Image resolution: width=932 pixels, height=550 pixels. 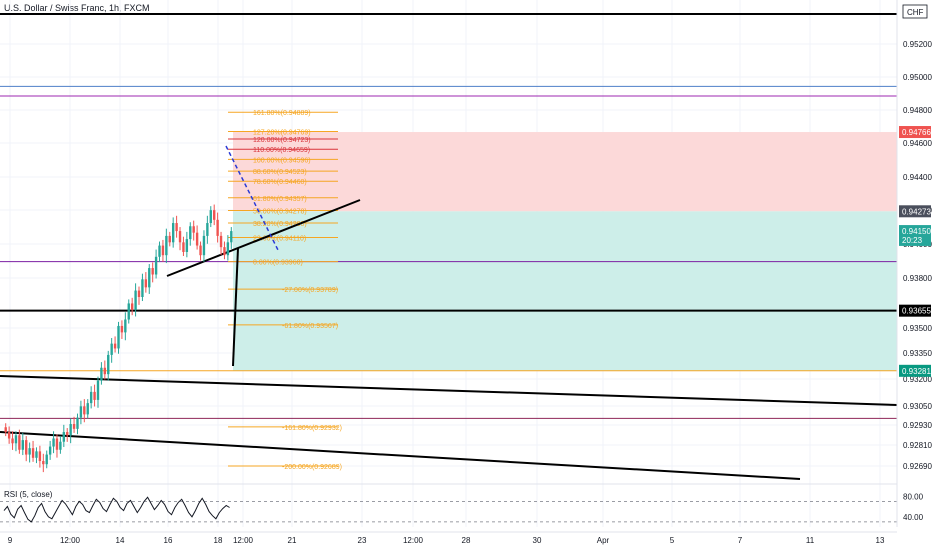 I want to click on fib-level-label: -61.80%(0.93567), so click(x=310, y=326).